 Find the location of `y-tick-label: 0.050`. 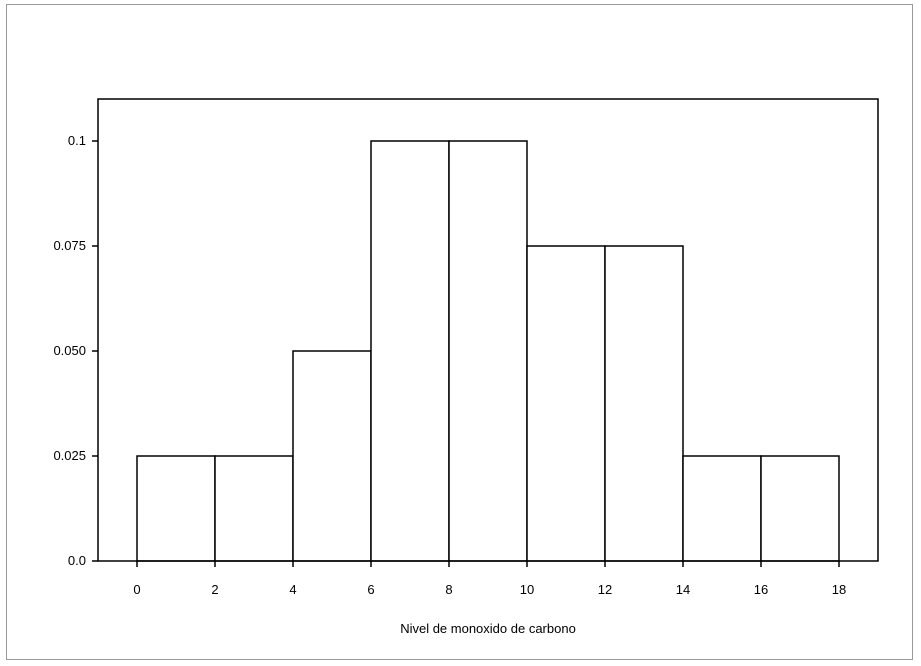

y-tick-label: 0.050 is located at coordinates (69, 350).